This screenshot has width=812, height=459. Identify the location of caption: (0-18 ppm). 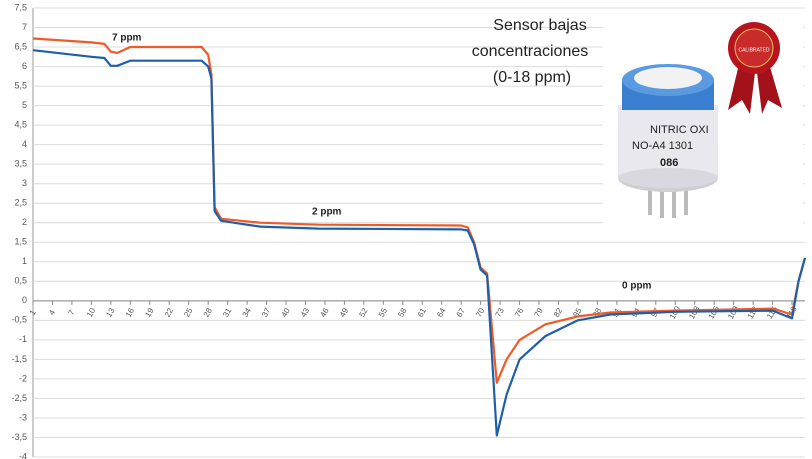
(532, 77).